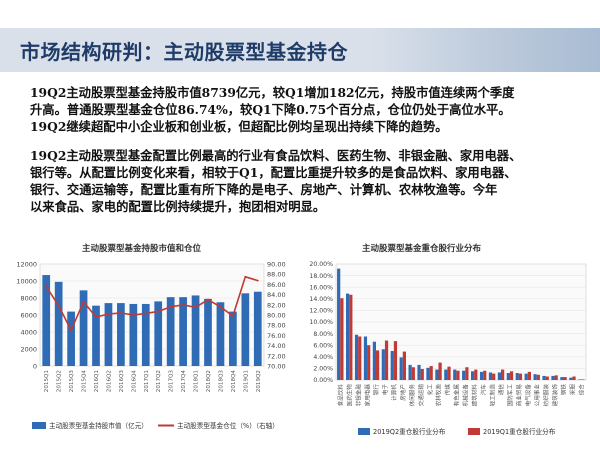 The height and width of the screenshot is (456, 600). Describe the element at coordinates (582, 390) in the screenshot. I see `x-tick-label: 综合` at that location.